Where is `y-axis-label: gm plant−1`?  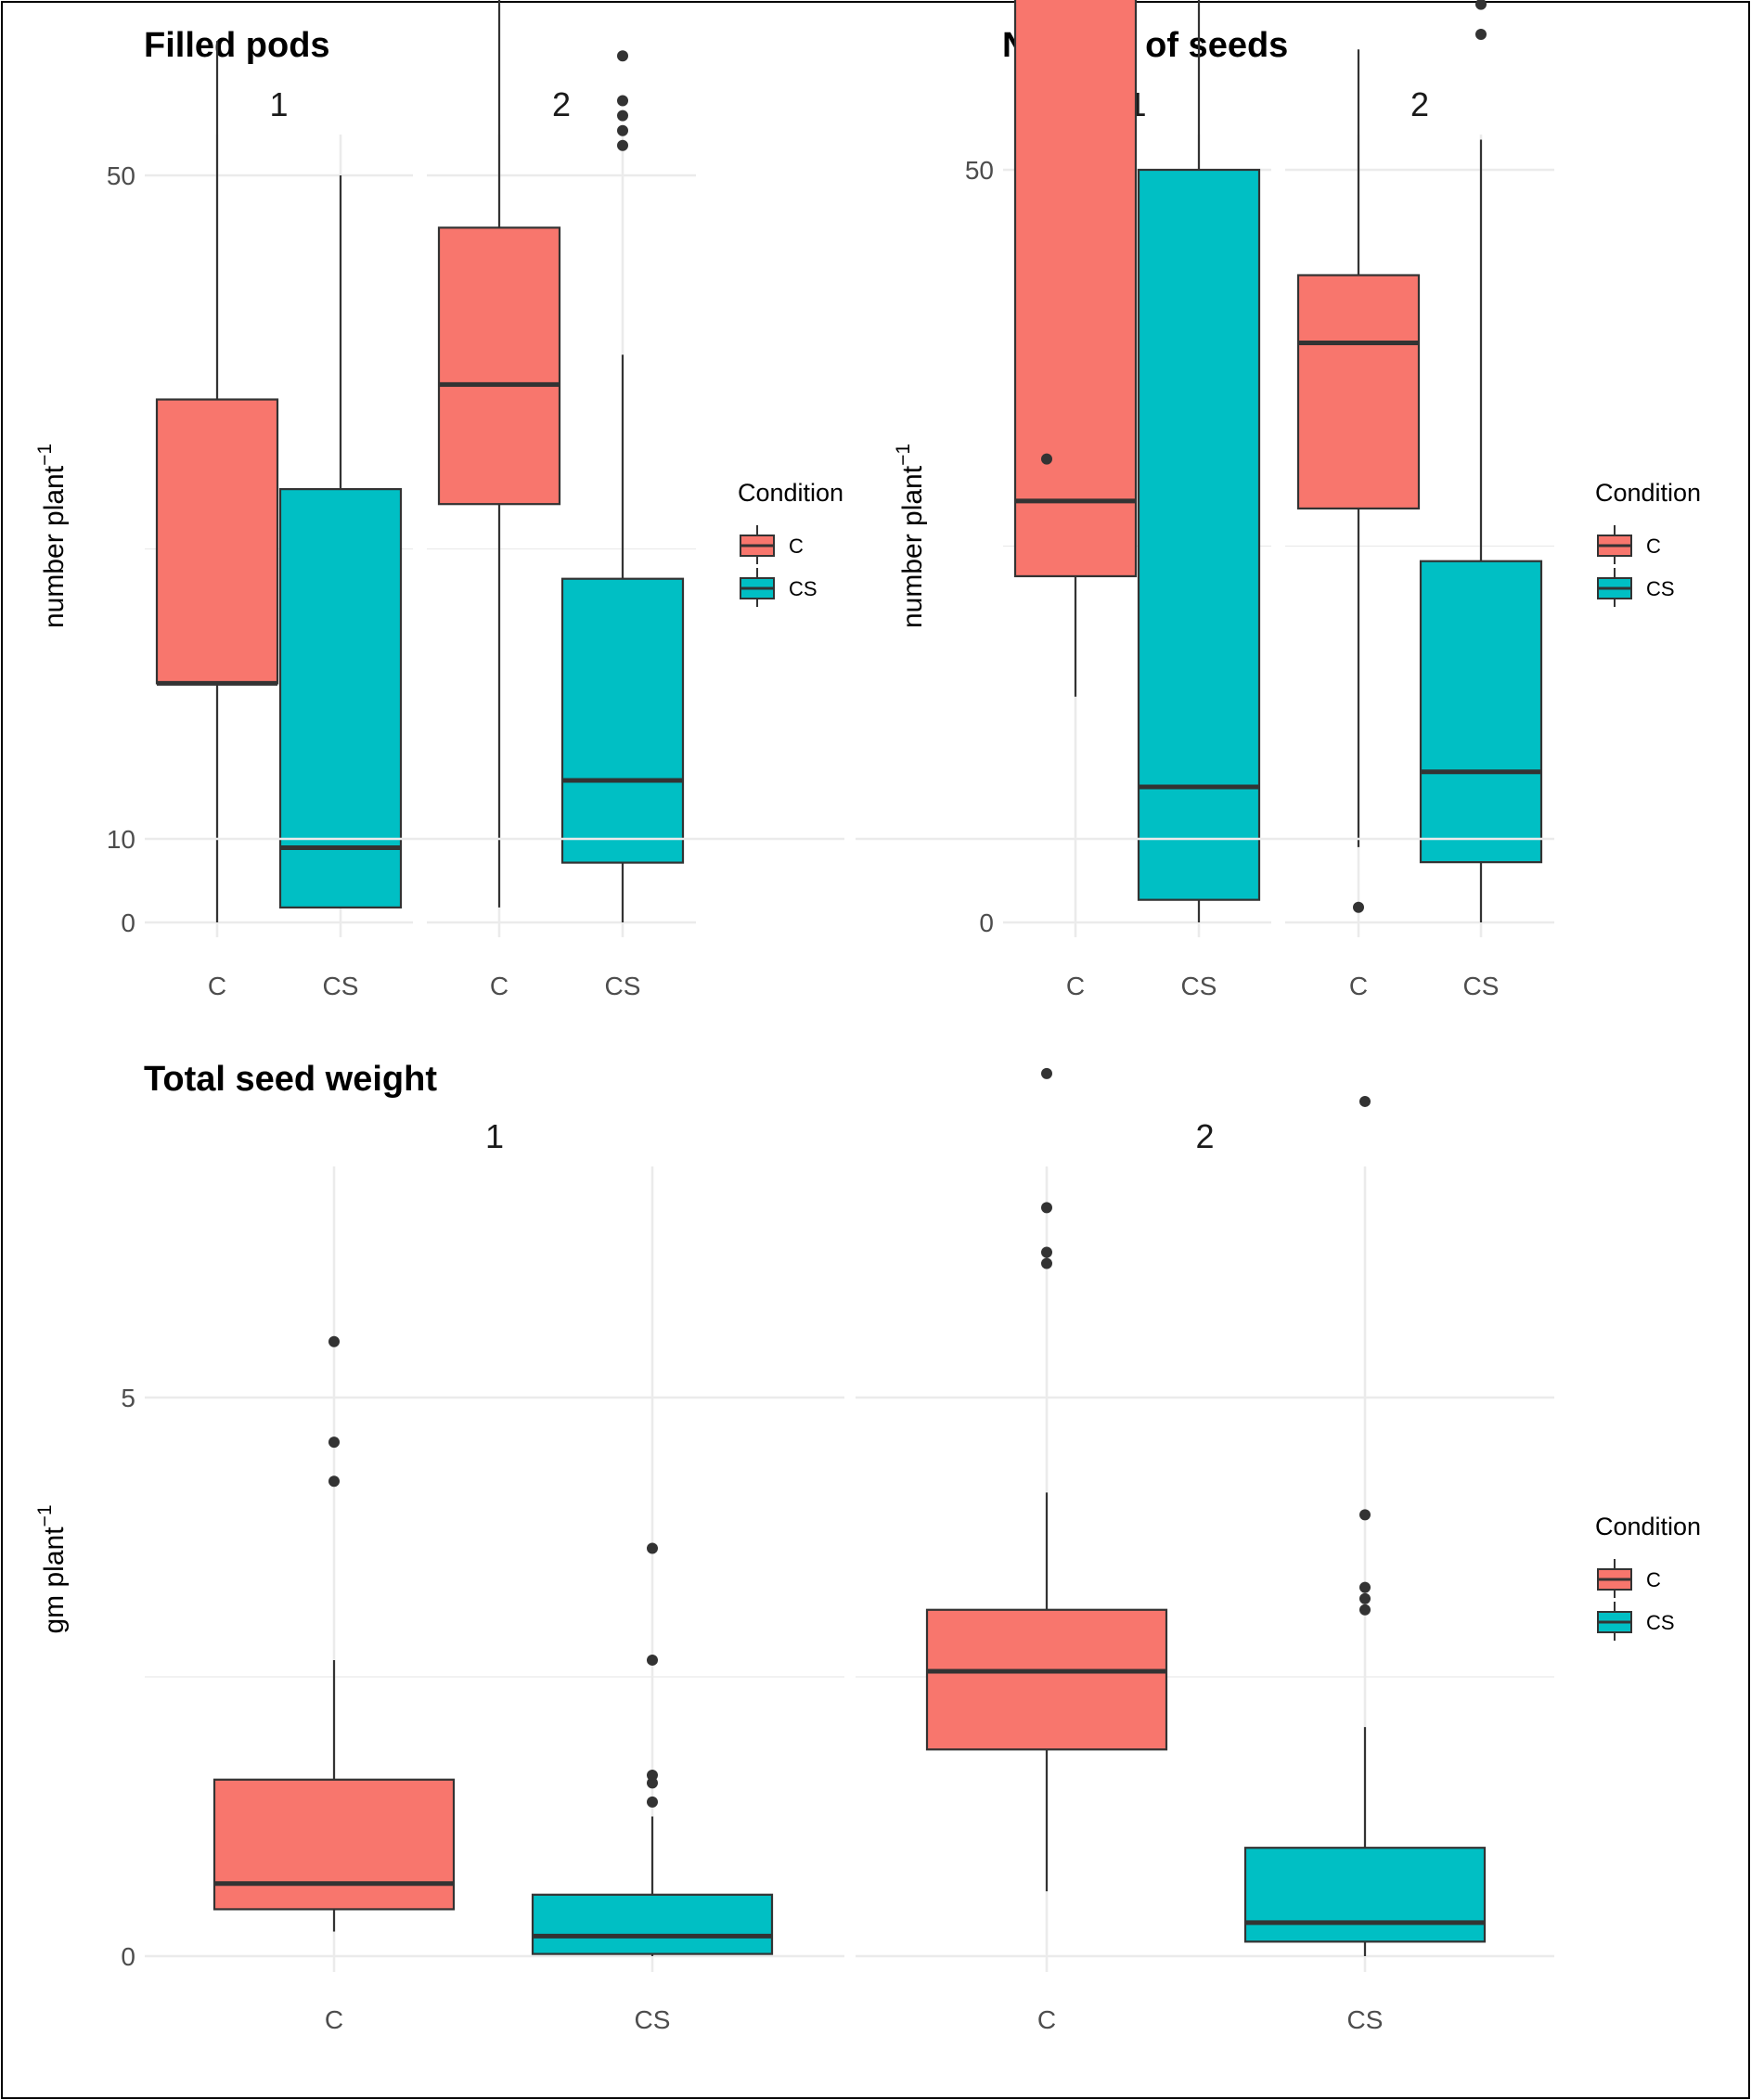 y-axis-label: gm plant−1 is located at coordinates (52, 1568).